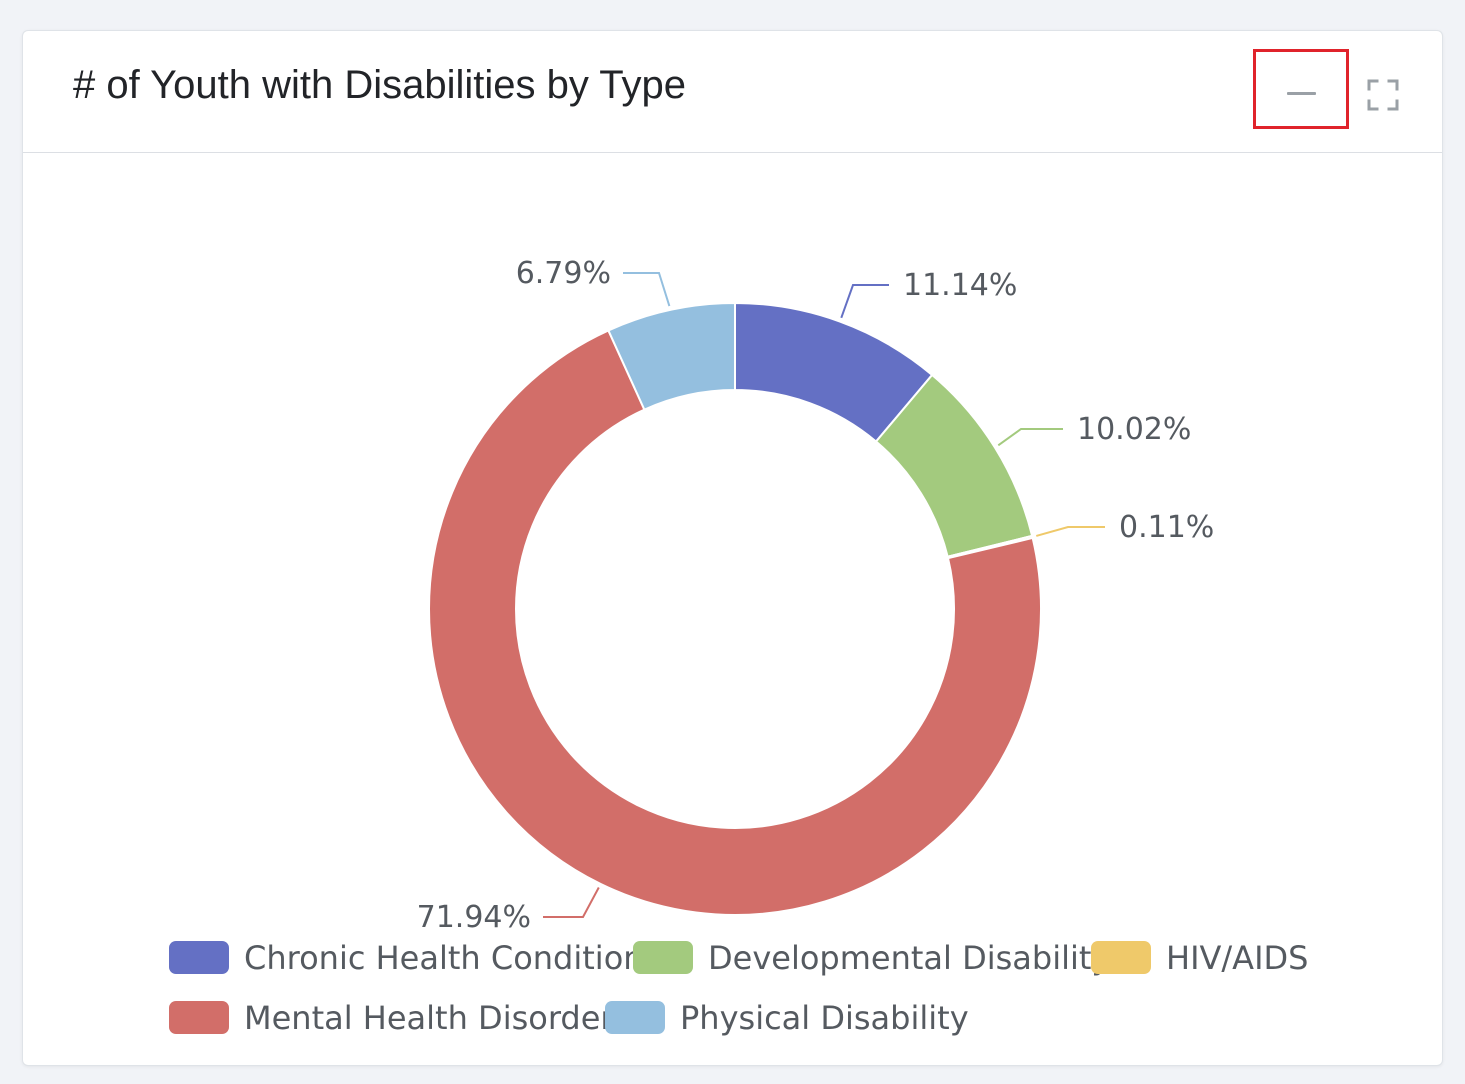  What do you see at coordinates (732, 92) in the screenshot?
I see `card-header: # of Youth with Disabilities by Type` at bounding box center [732, 92].